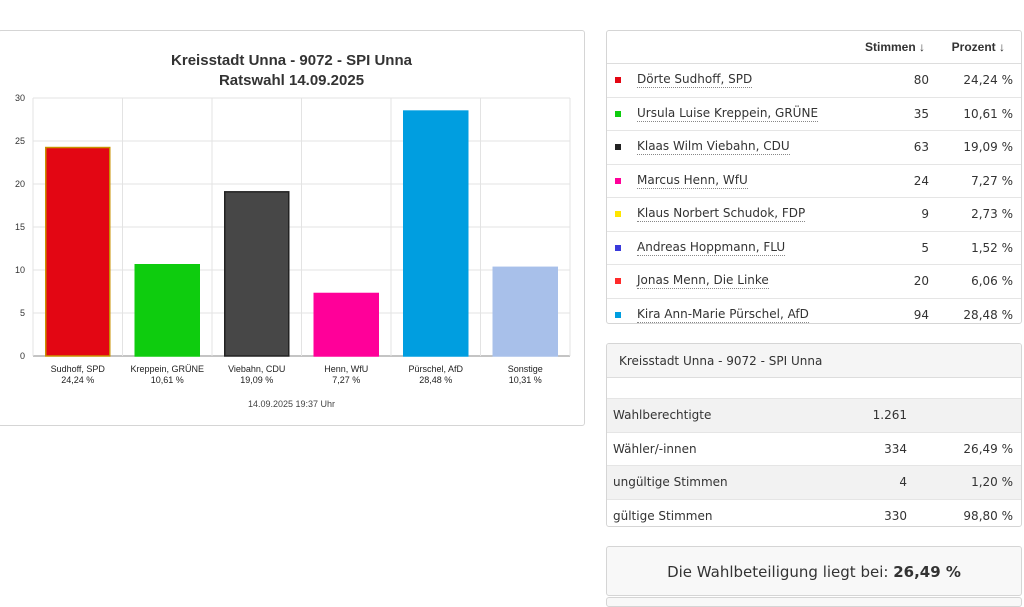 The width and height of the screenshot is (1024, 607). Describe the element at coordinates (20, 184) in the screenshot. I see `y-tick-label: 20` at that location.